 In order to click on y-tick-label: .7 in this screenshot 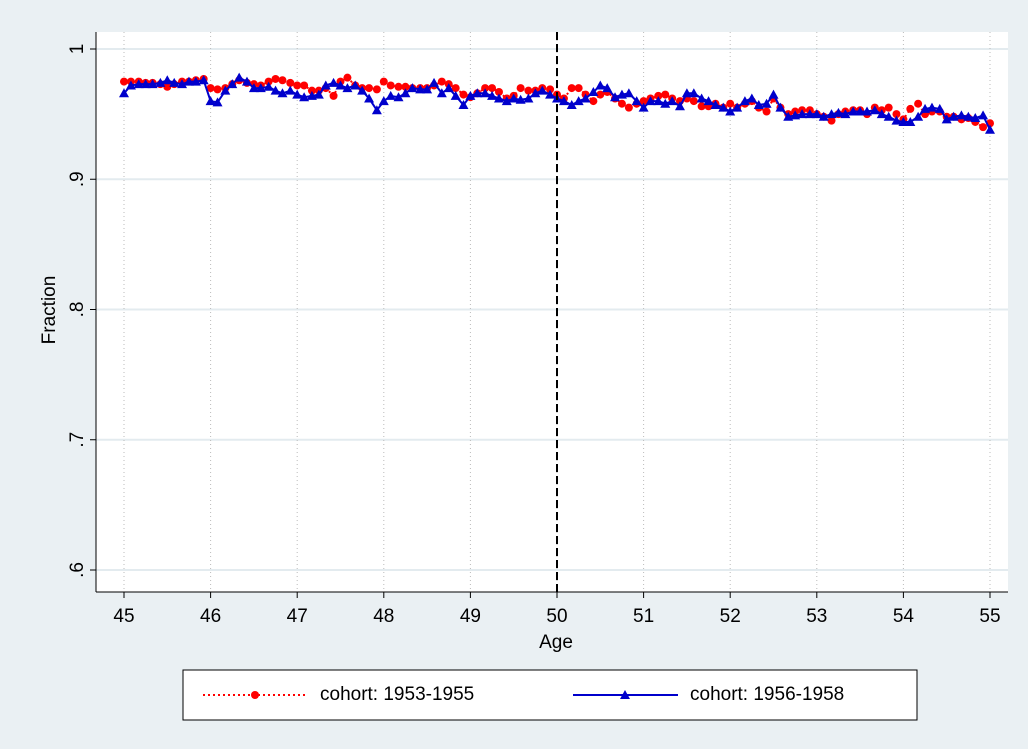, I will do `click(77, 440)`.